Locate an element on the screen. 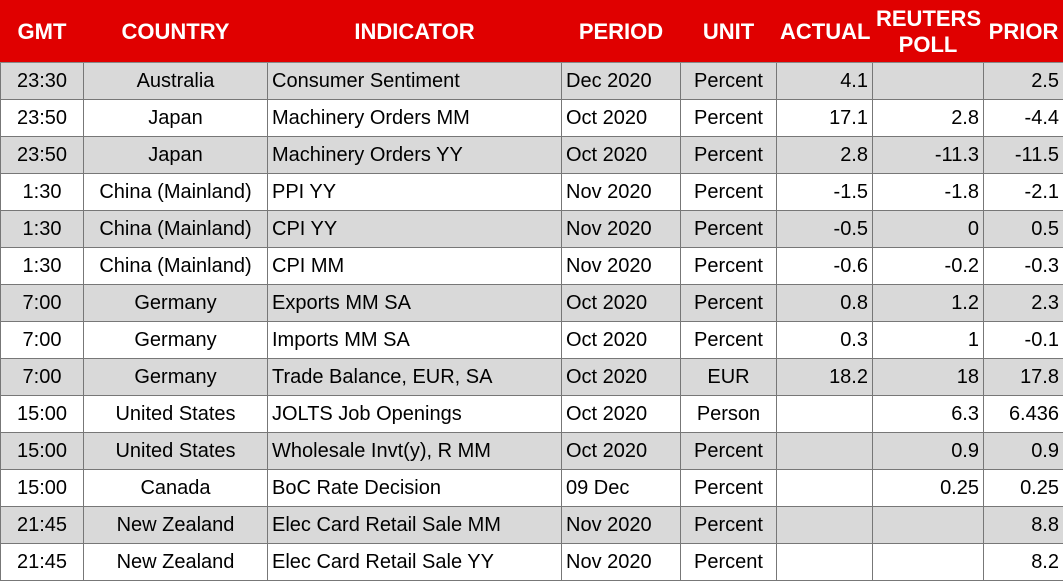  table-cell: 09 Dec is located at coordinates (621, 488).